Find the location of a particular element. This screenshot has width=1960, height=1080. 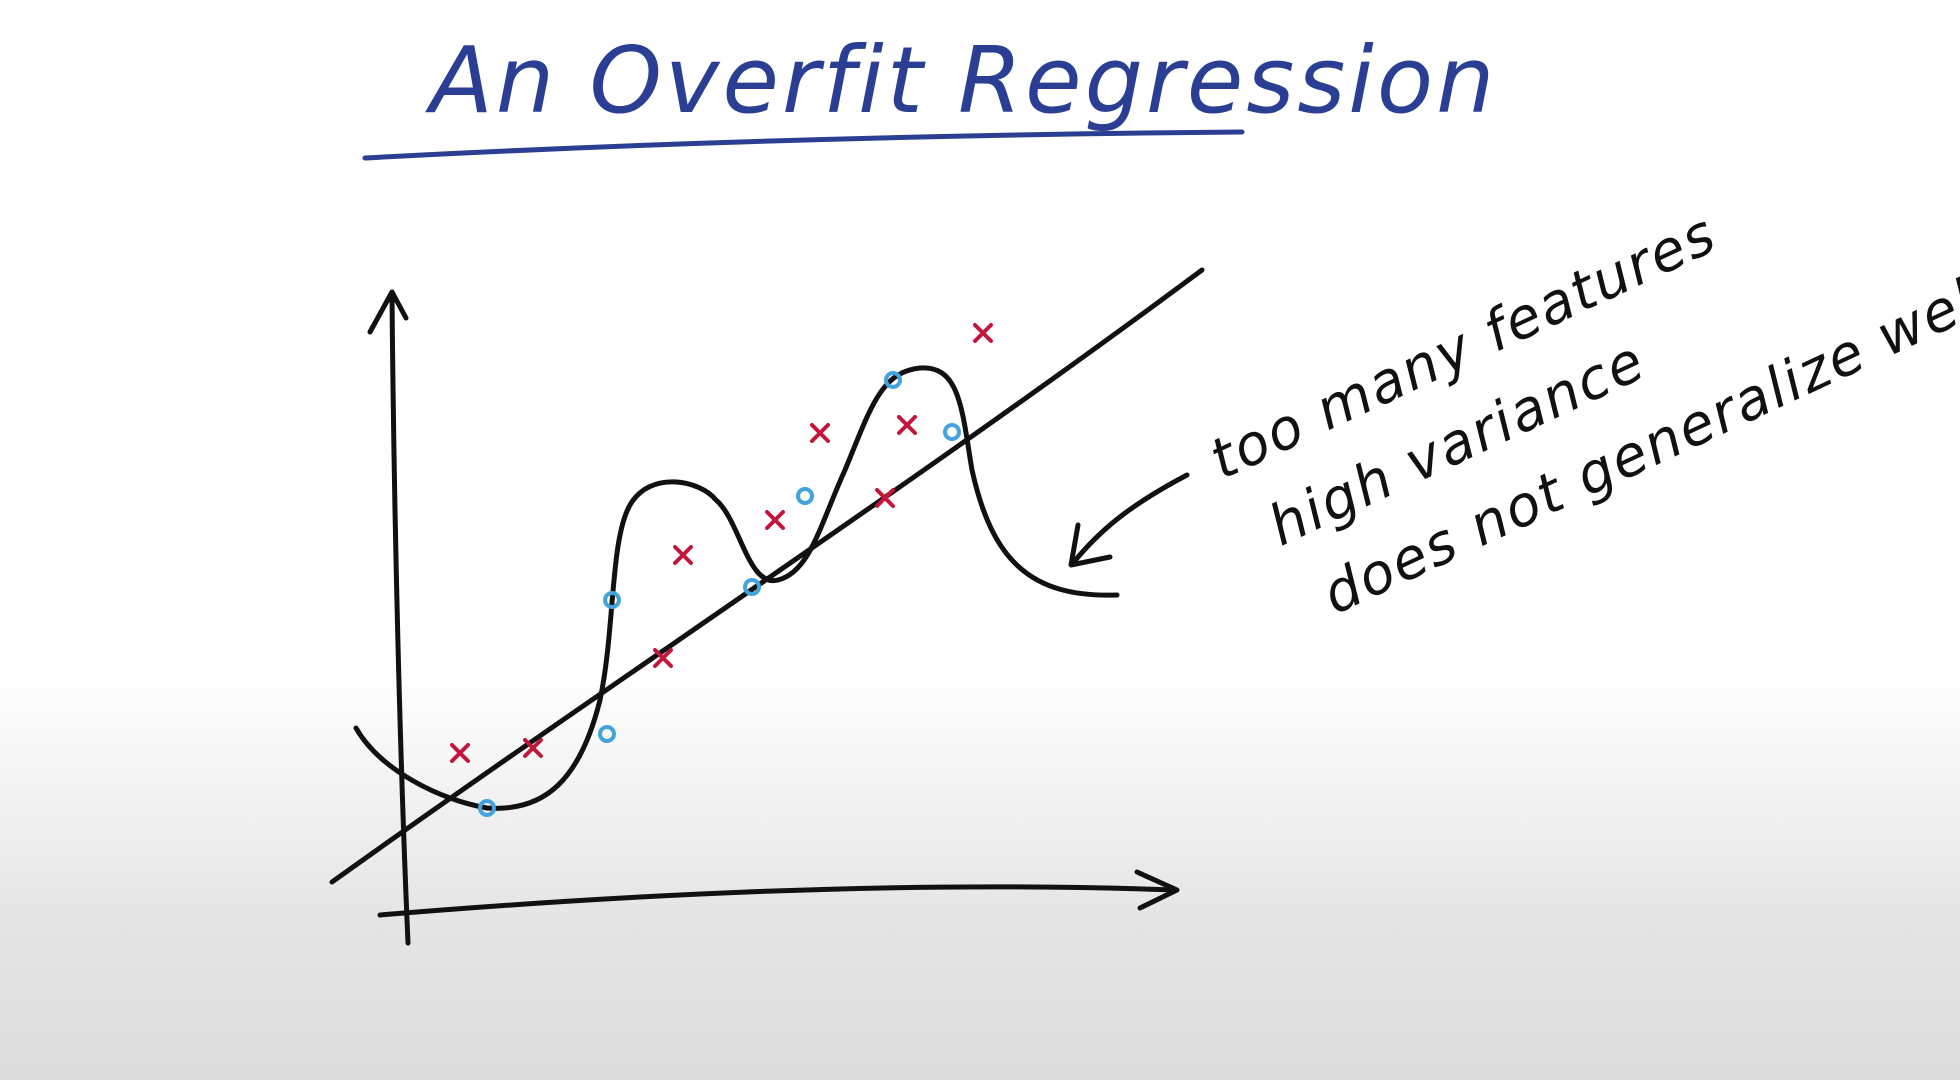

annotation-arrow is located at coordinates (1129, 520).